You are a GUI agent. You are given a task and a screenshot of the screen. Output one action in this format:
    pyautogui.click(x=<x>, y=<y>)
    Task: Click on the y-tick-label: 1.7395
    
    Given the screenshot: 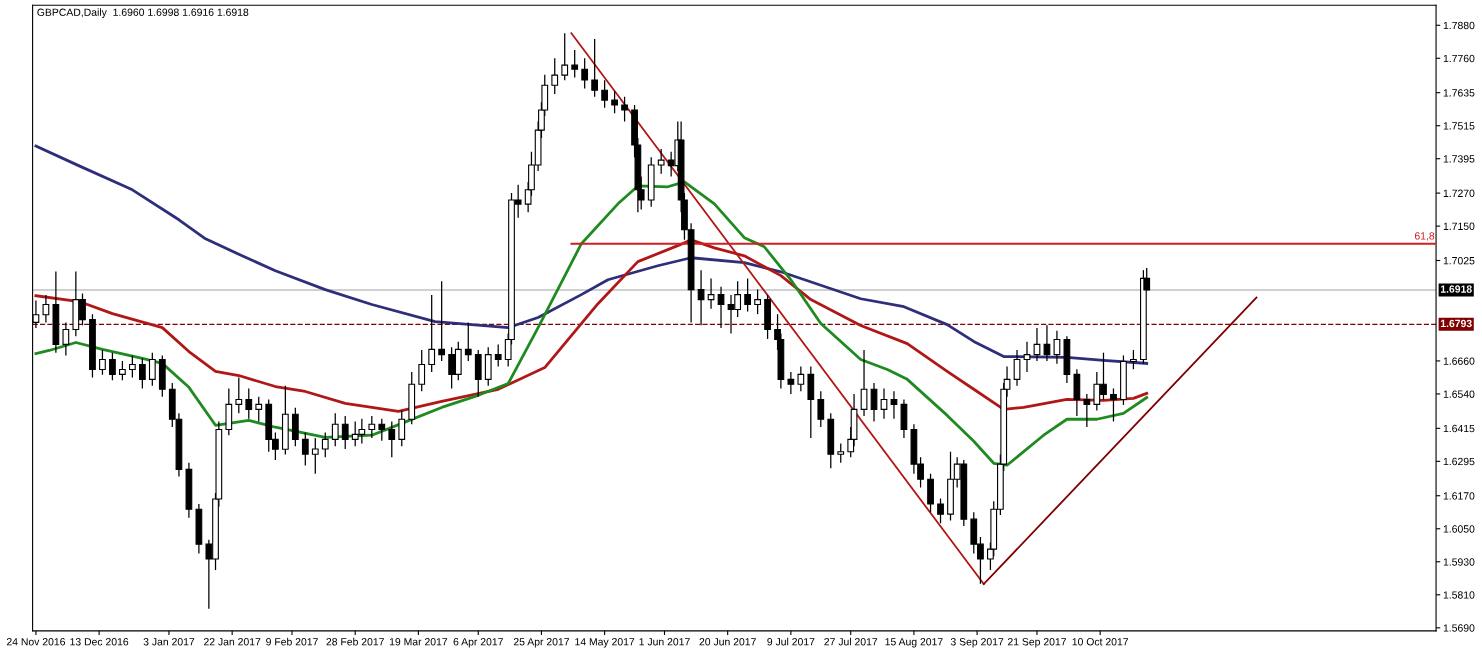 What is the action you would take?
    pyautogui.click(x=1459, y=159)
    